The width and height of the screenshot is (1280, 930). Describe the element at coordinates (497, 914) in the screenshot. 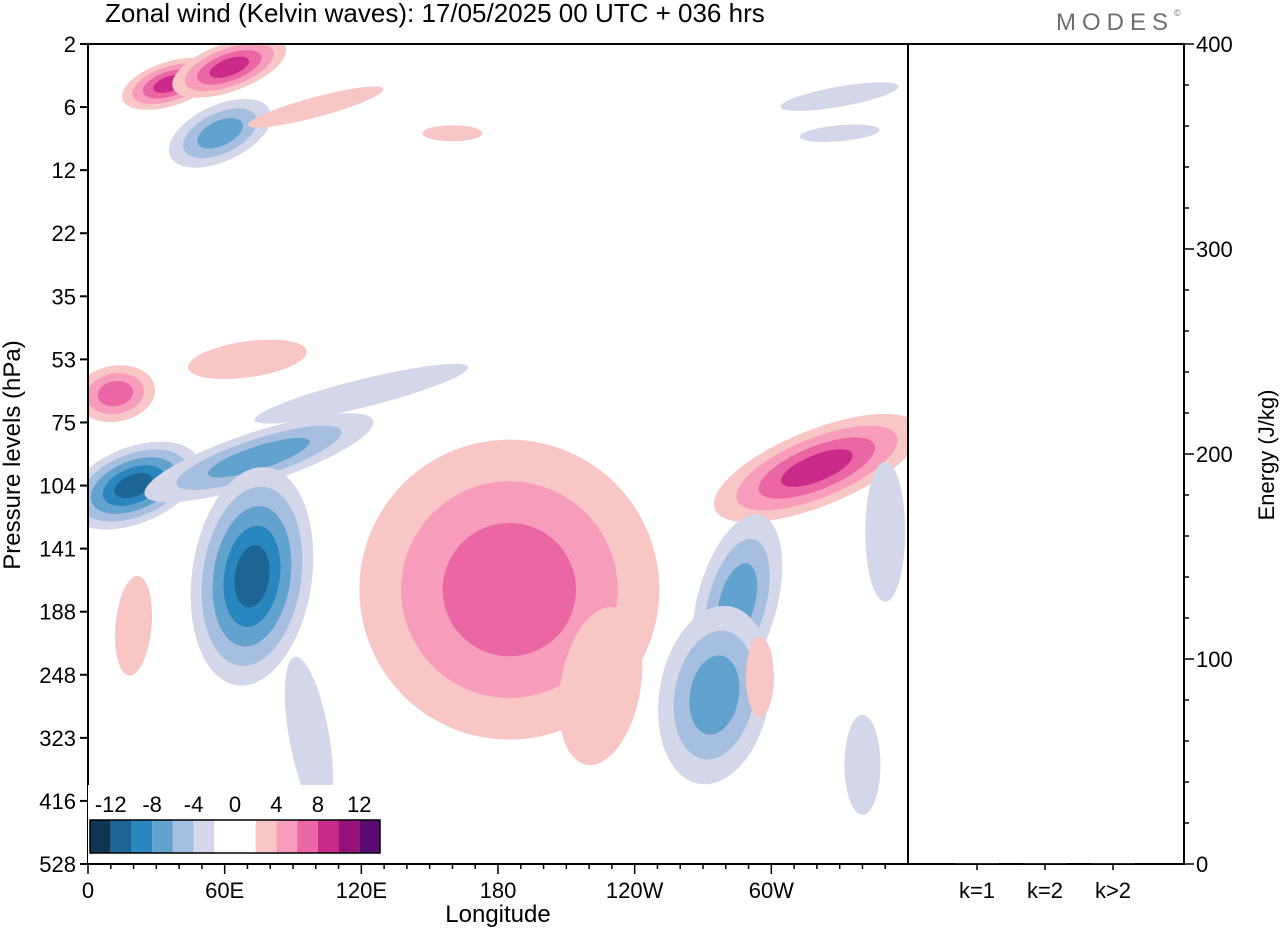

I see `x-axis-title: Longitude` at that location.